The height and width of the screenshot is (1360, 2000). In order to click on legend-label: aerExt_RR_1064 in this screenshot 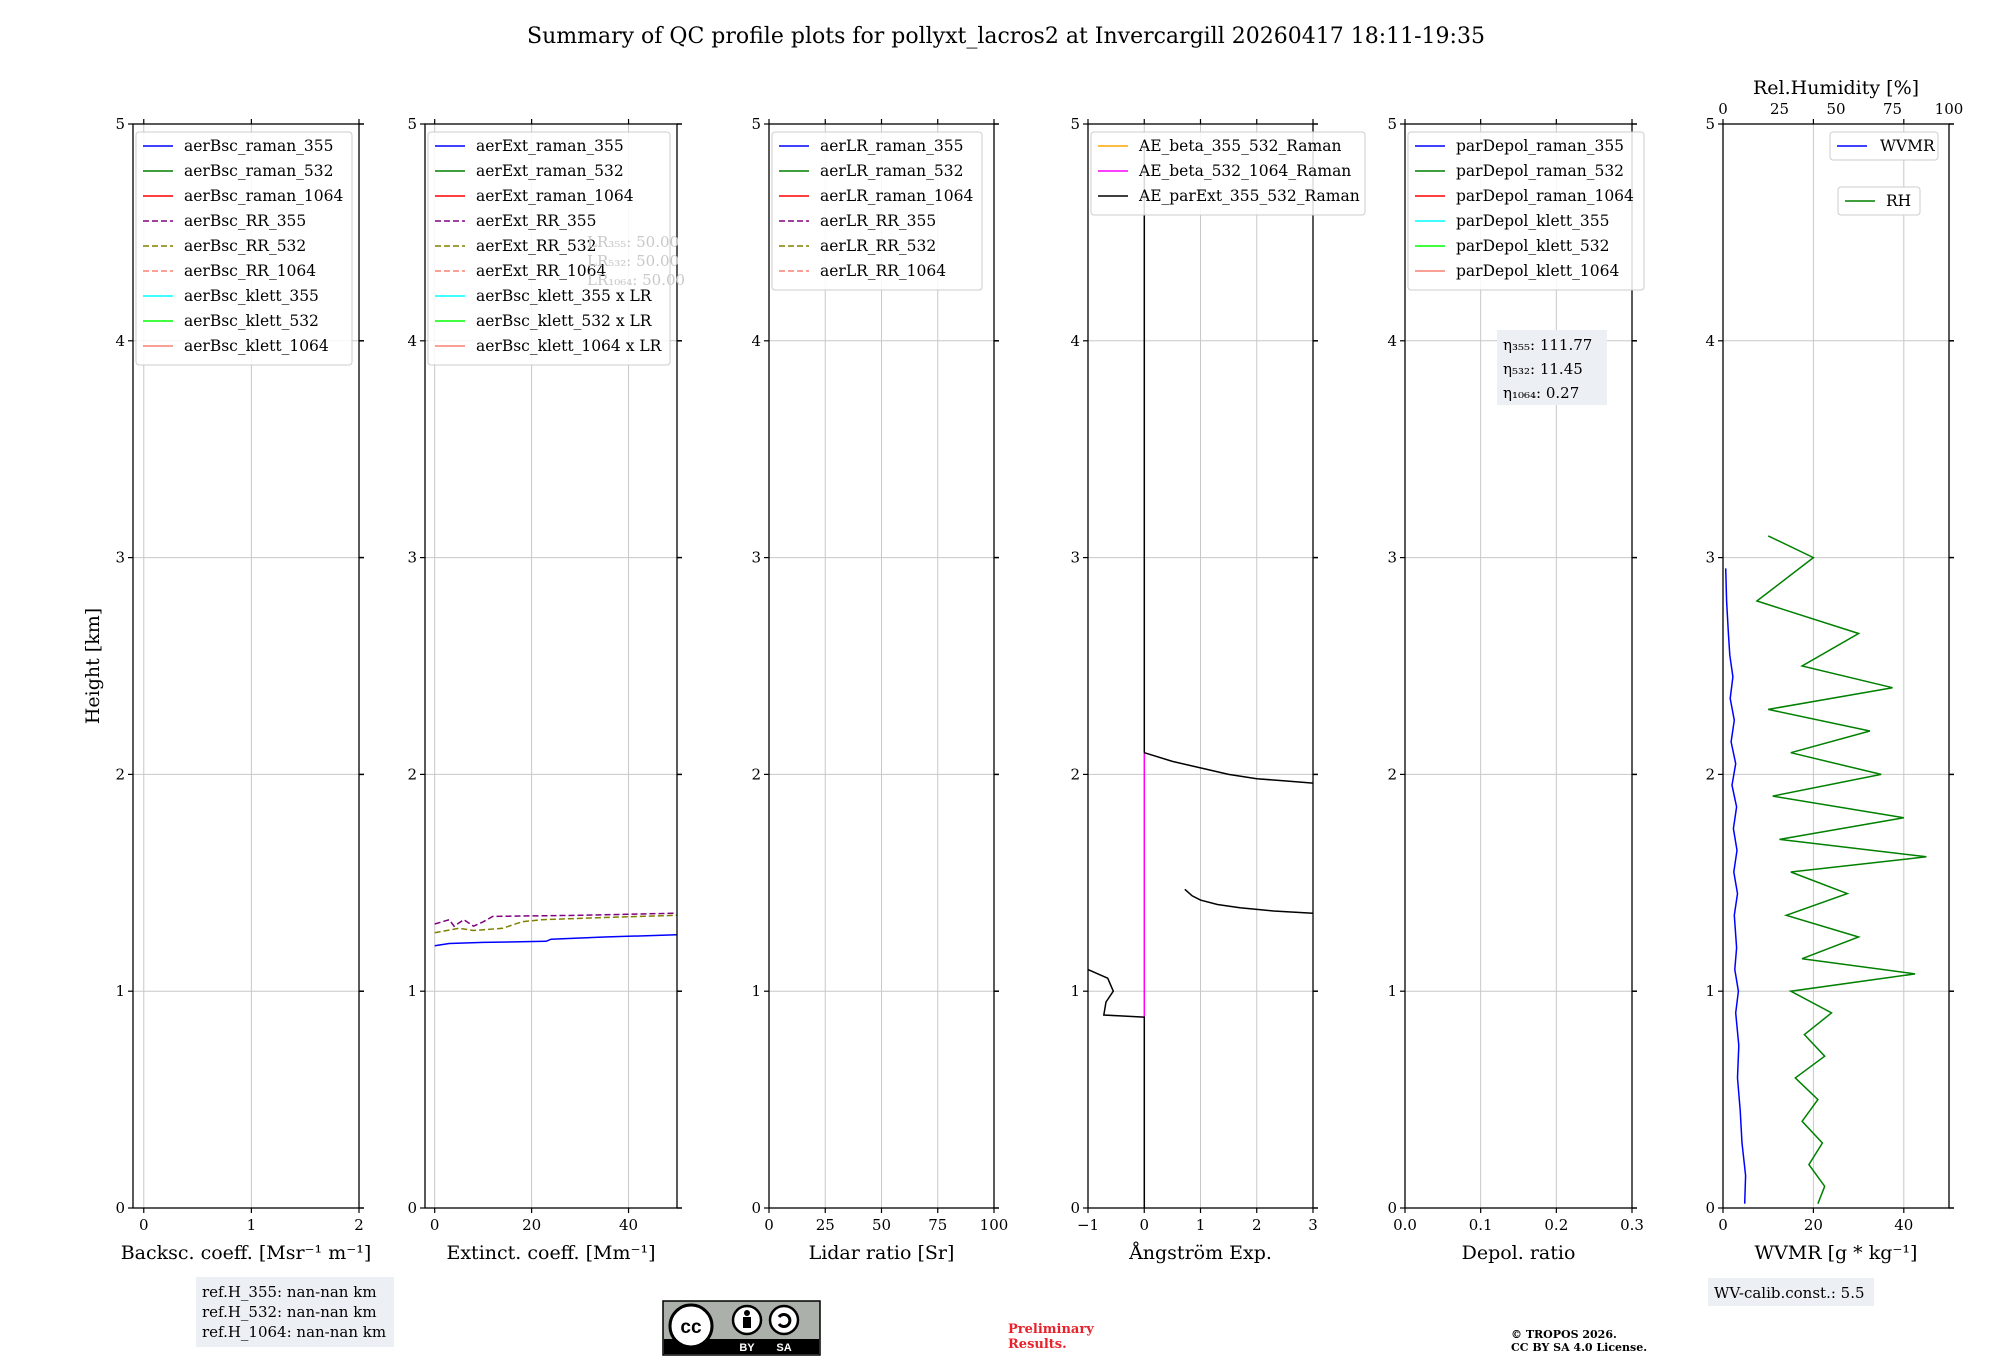, I will do `click(541, 271)`.